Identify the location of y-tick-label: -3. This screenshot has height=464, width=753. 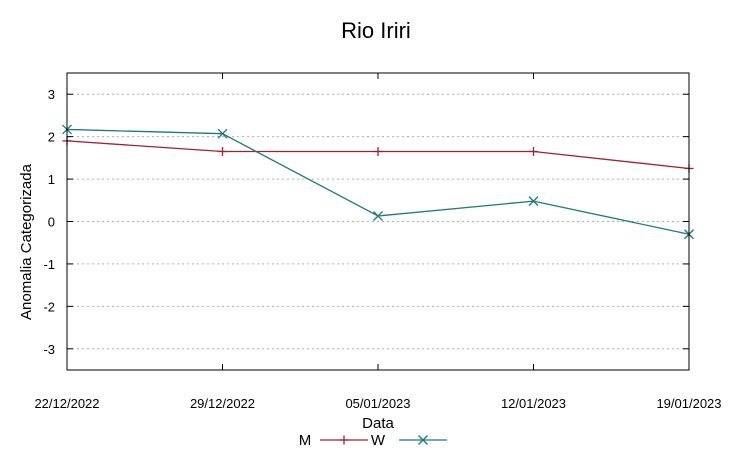
(49, 349).